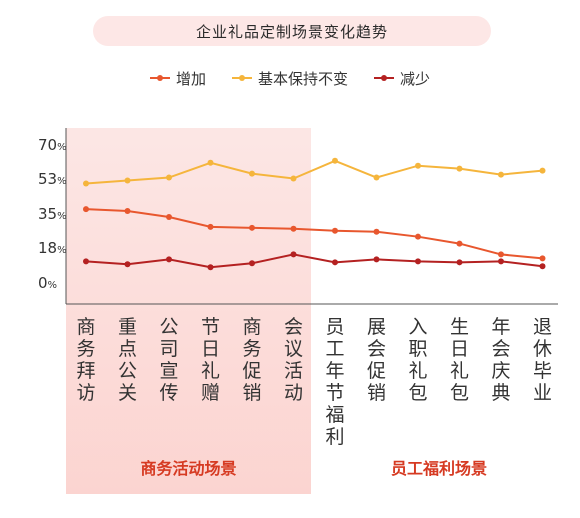 The width and height of the screenshot is (580, 518). I want to click on legend-item-decrease: 减少, so click(402, 78).